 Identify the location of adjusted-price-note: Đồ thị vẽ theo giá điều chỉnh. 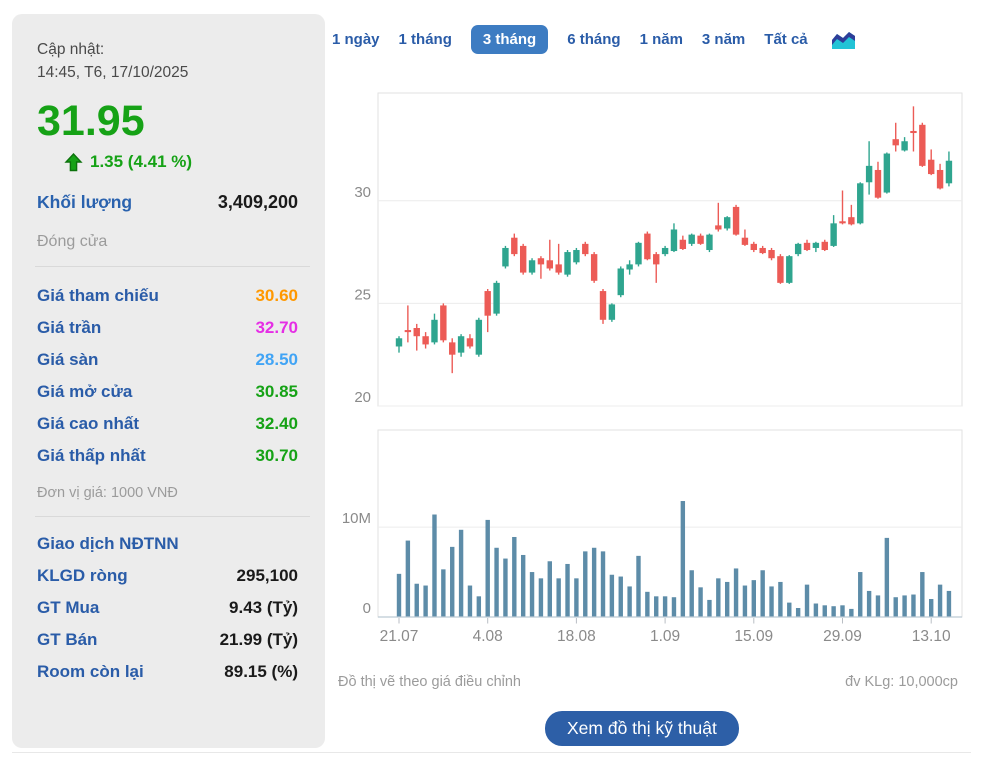
(429, 682).